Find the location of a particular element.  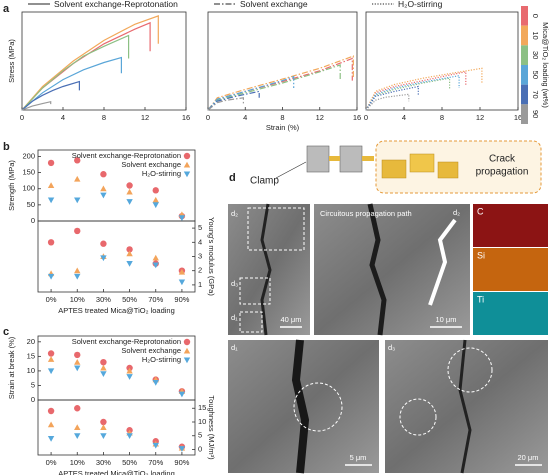

scale-label: 5 μm is located at coordinates (358, 457).